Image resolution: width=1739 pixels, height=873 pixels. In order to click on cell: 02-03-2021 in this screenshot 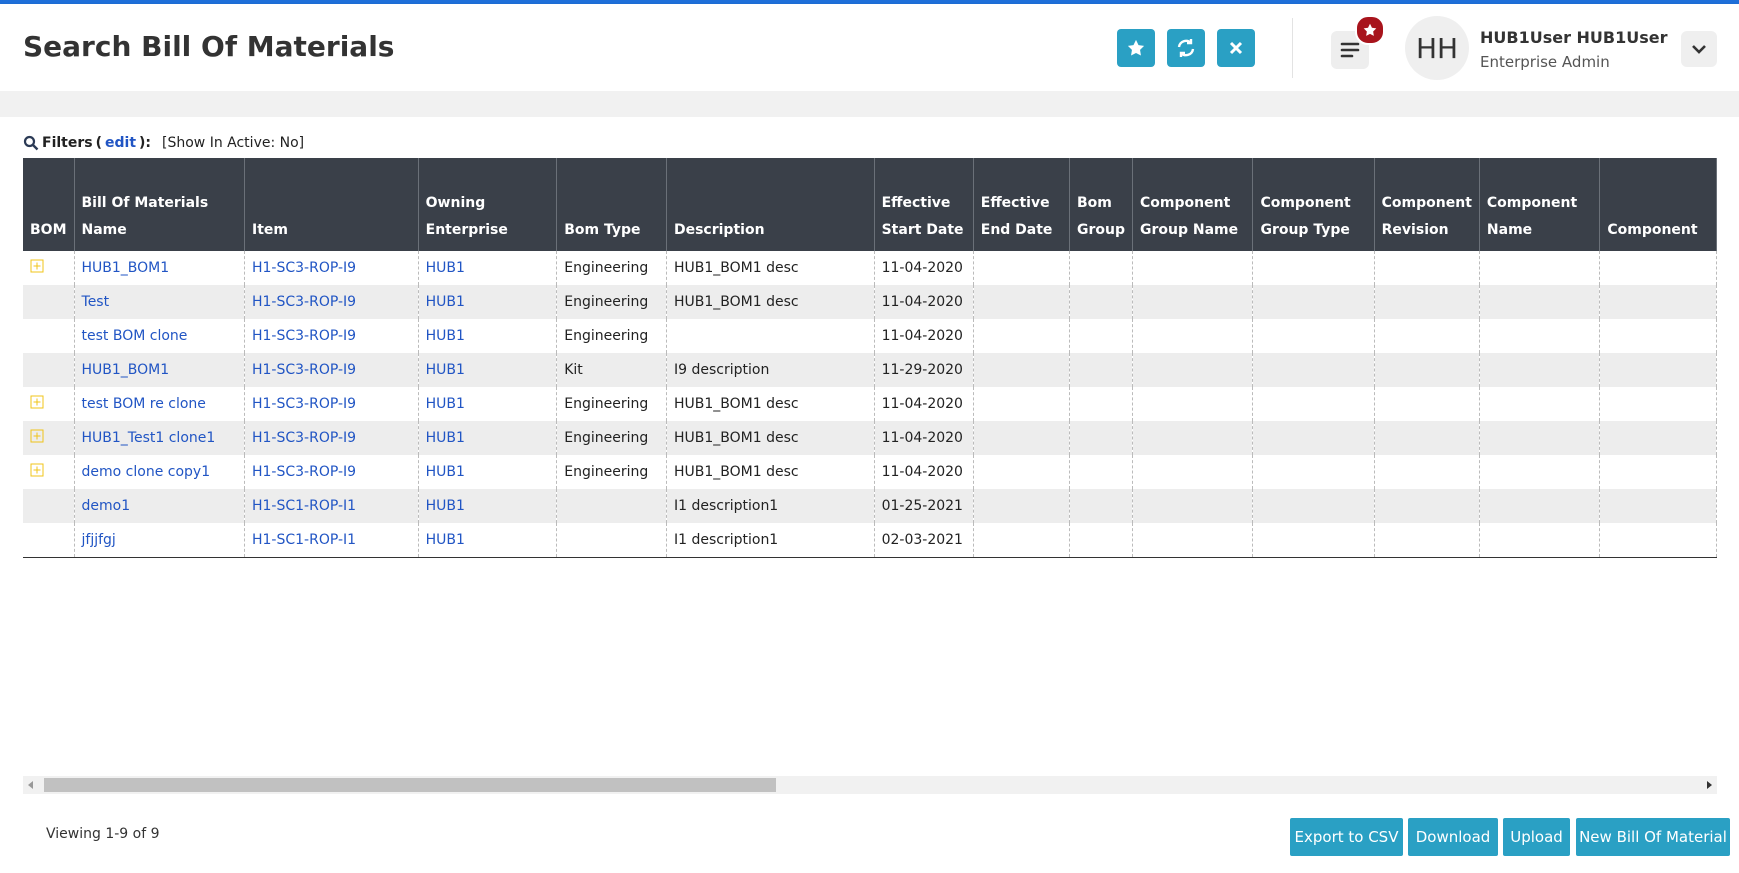, I will do `click(924, 540)`.